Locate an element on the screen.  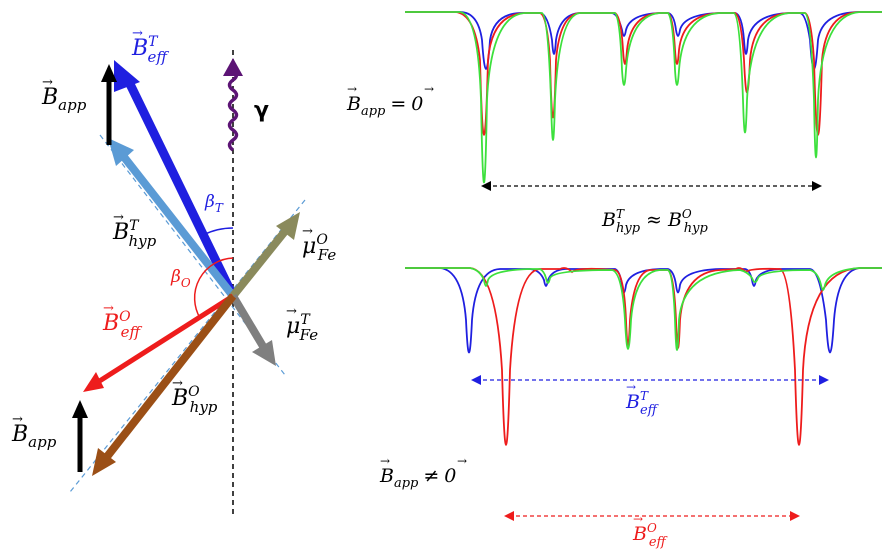
label-b-app-top: Bapp → is located at coordinates (64, 94).